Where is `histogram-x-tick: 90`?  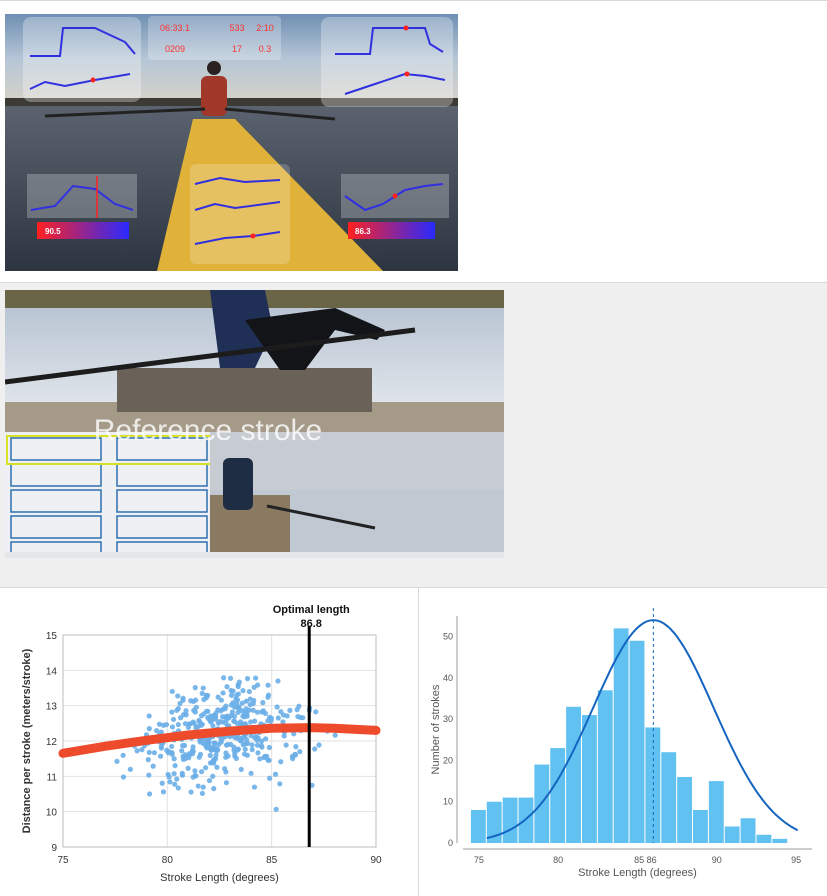 histogram-x-tick: 90 is located at coordinates (717, 860).